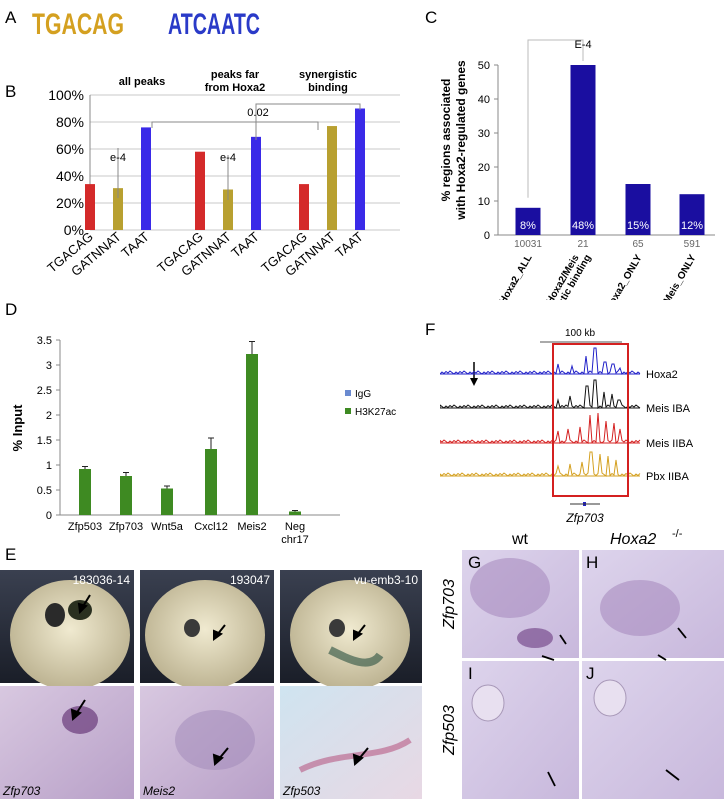 The width and height of the screenshot is (724, 799). I want to click on embryo-id-1: 183036-14, so click(102, 580).